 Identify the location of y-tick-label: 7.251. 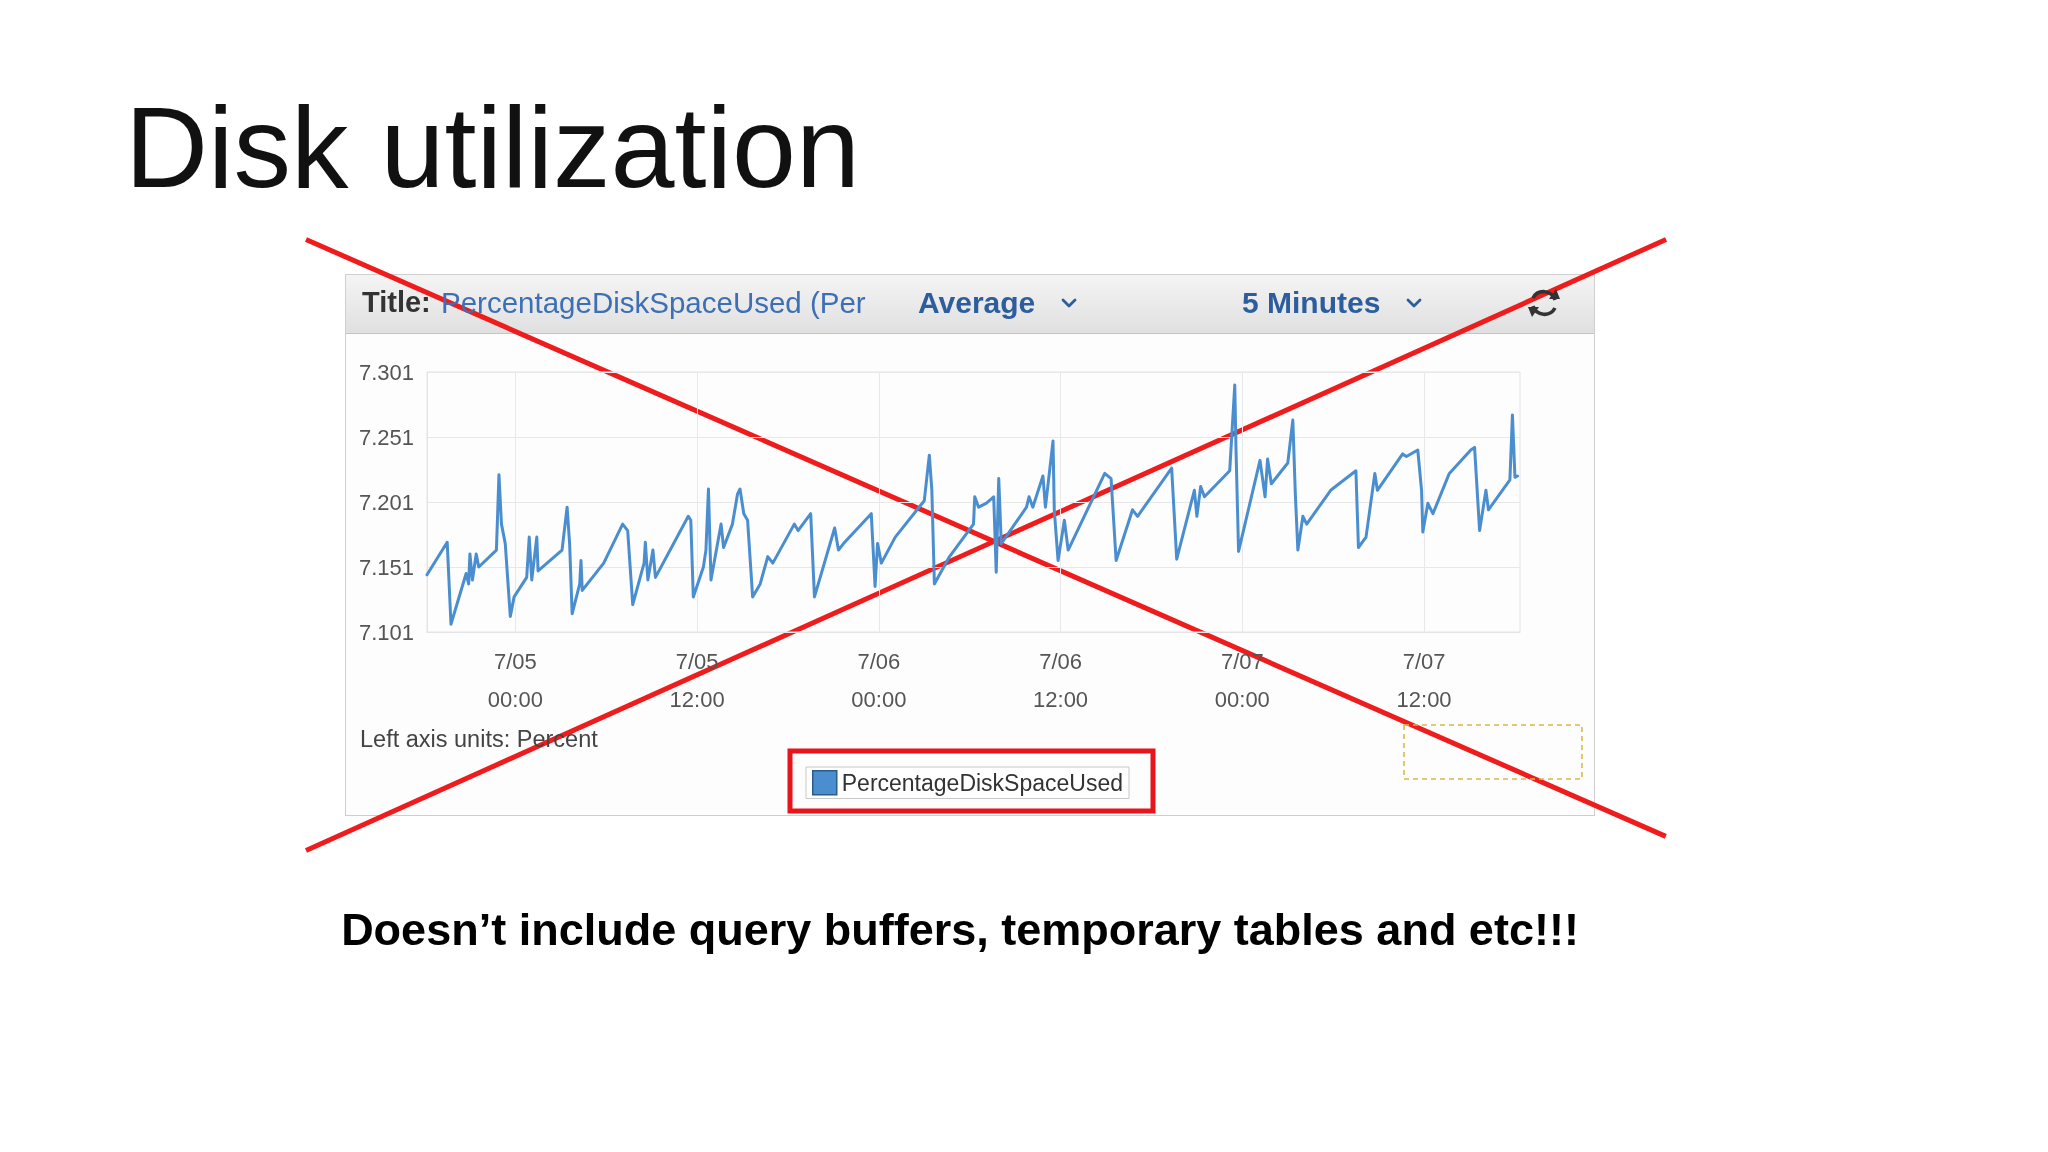
(386, 437).